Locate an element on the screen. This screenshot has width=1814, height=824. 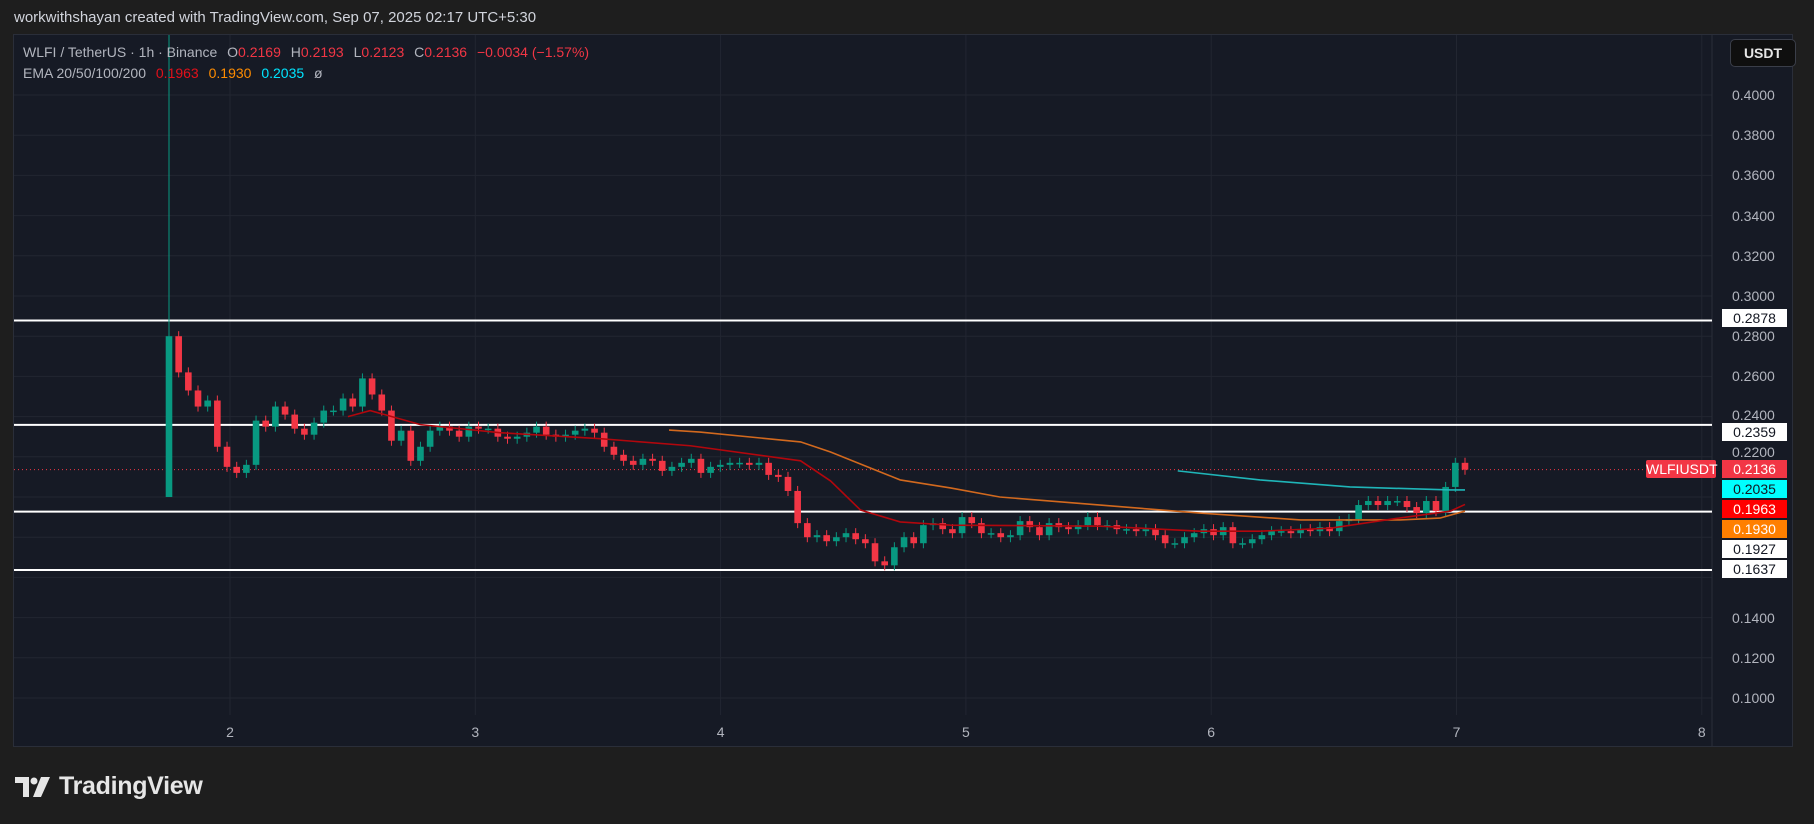
currency-button: USDT is located at coordinates (1763, 53).